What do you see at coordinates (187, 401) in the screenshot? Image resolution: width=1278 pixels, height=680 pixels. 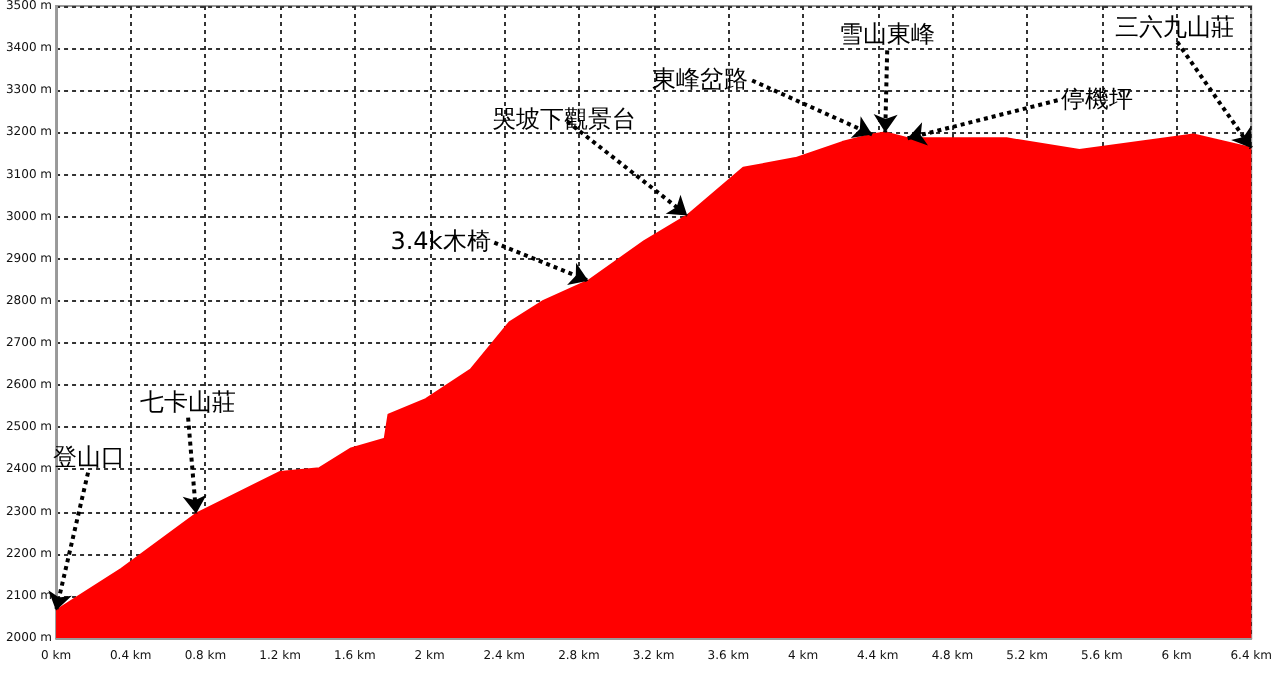 I see `annotation: 七卡山莊` at bounding box center [187, 401].